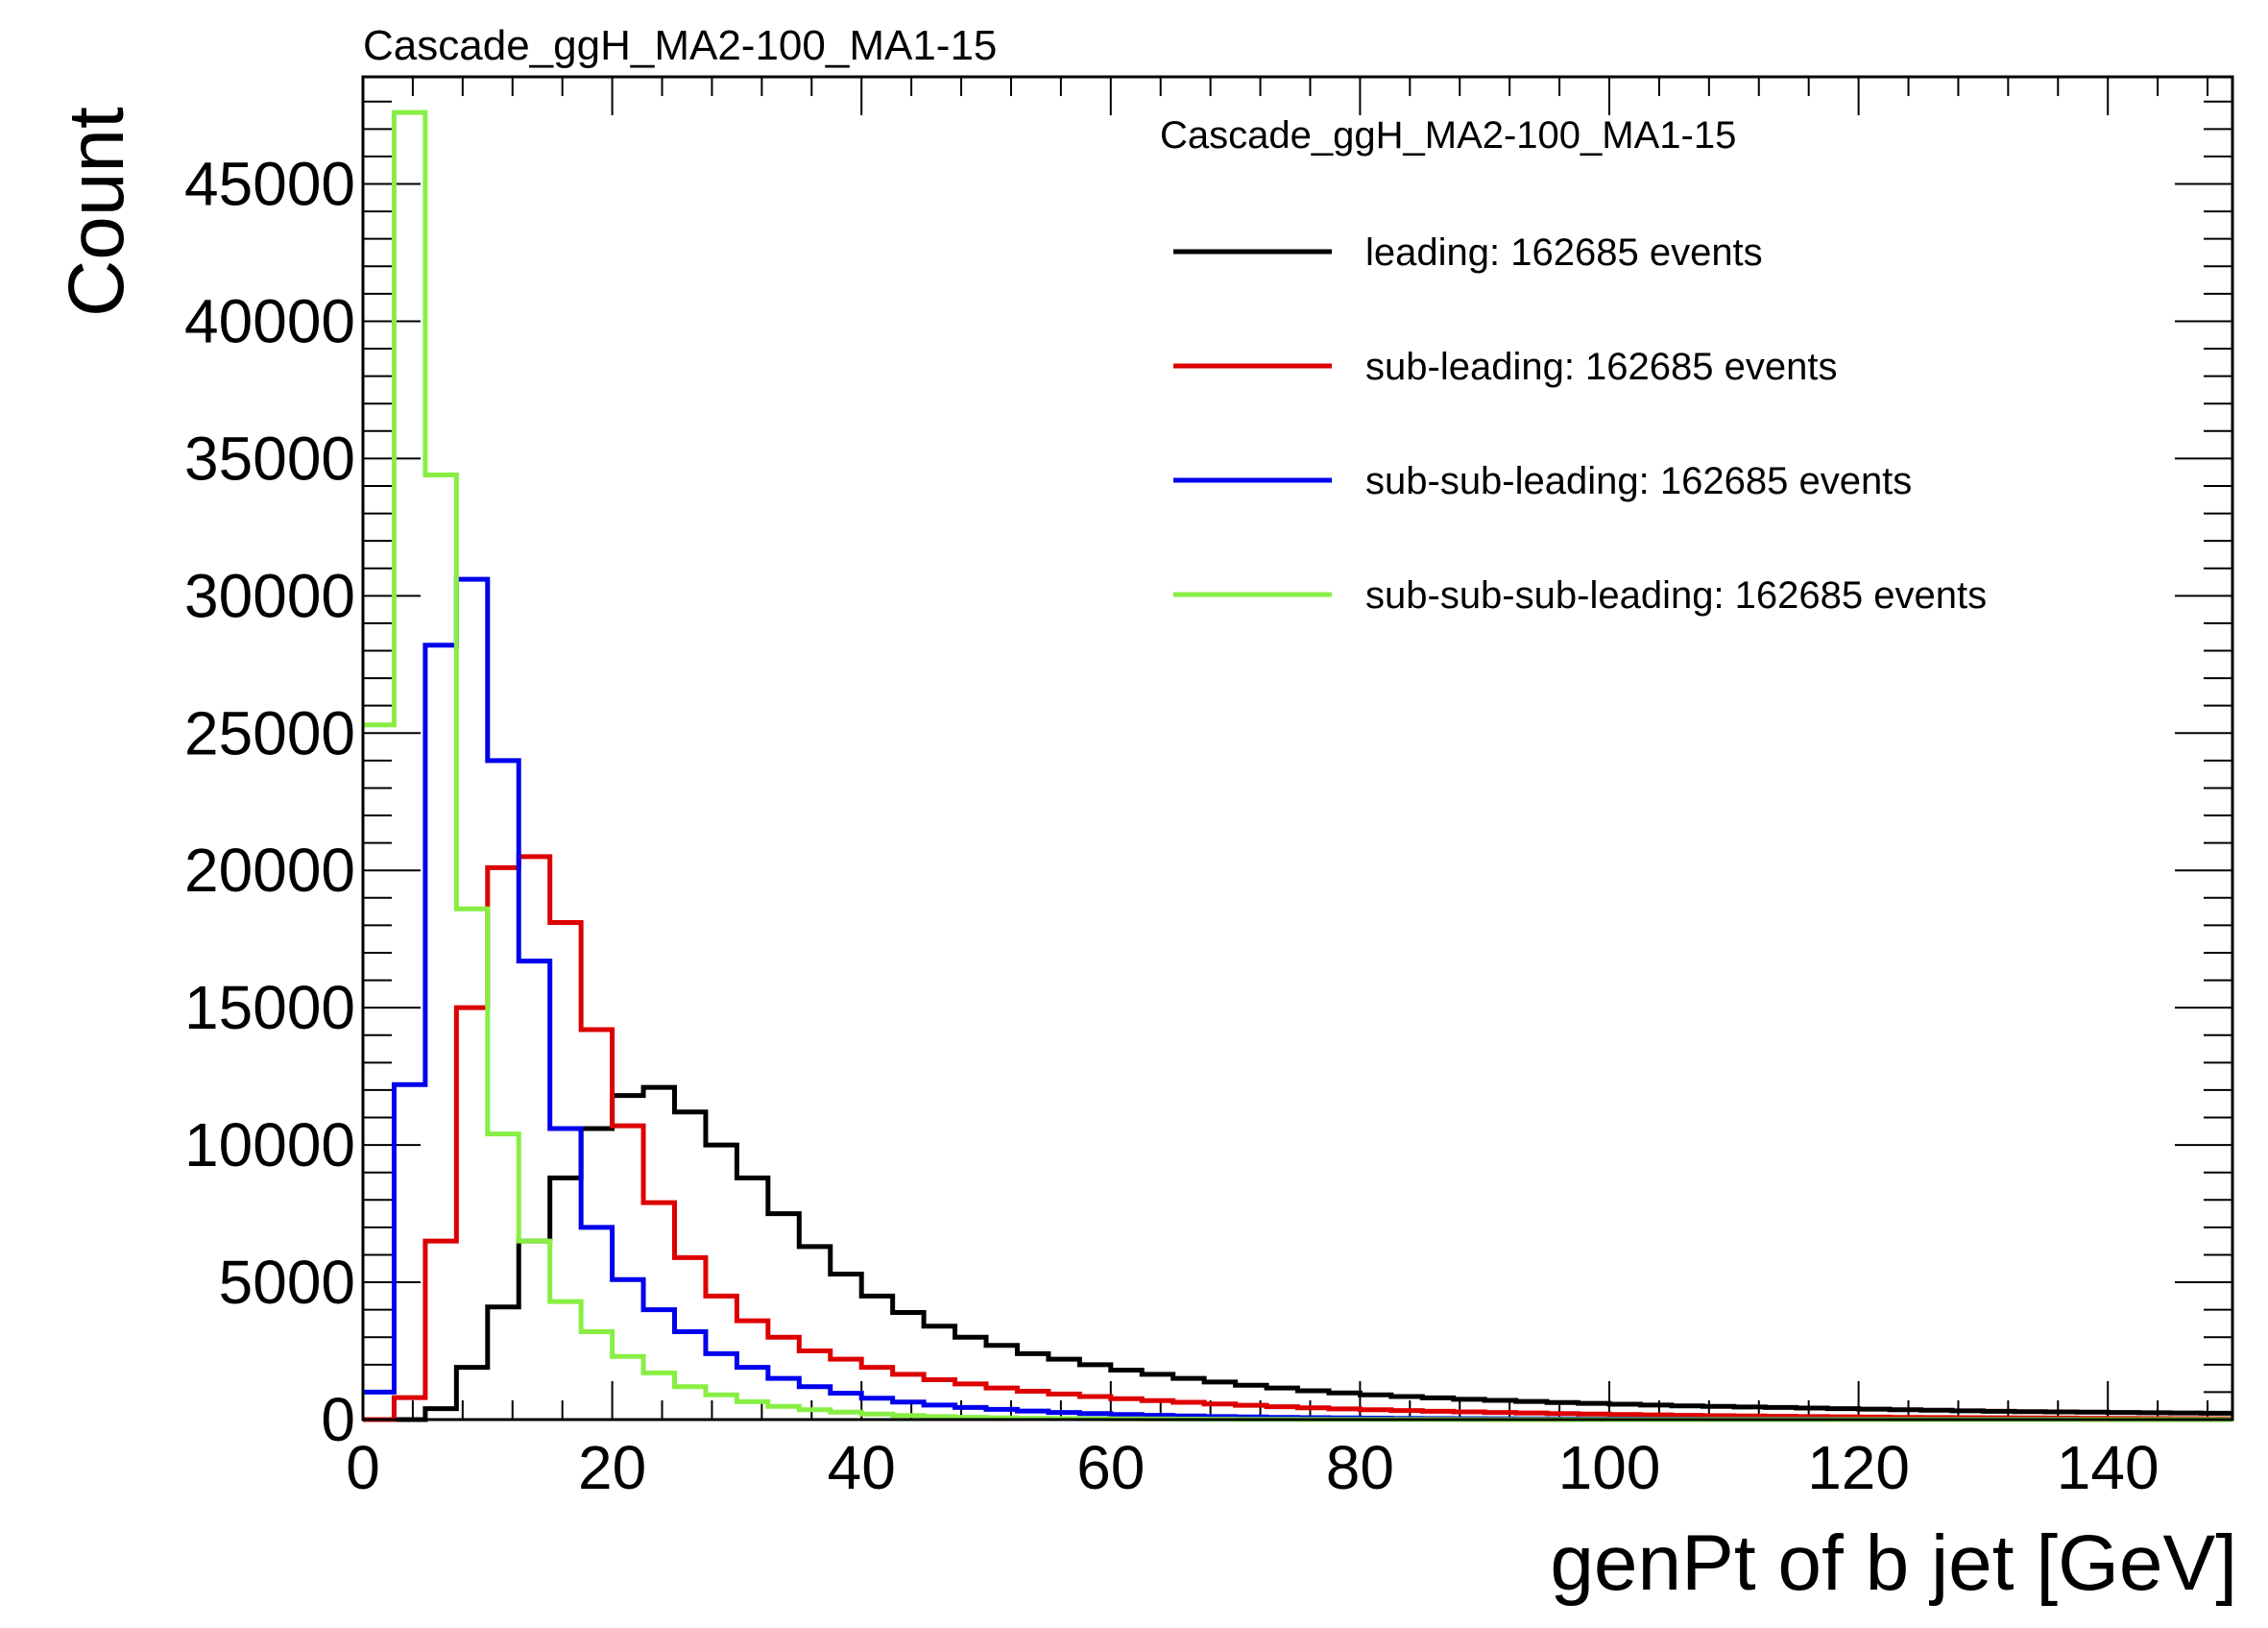  What do you see at coordinates (338, 1419) in the screenshot?
I see `y-tick-label: 0` at bounding box center [338, 1419].